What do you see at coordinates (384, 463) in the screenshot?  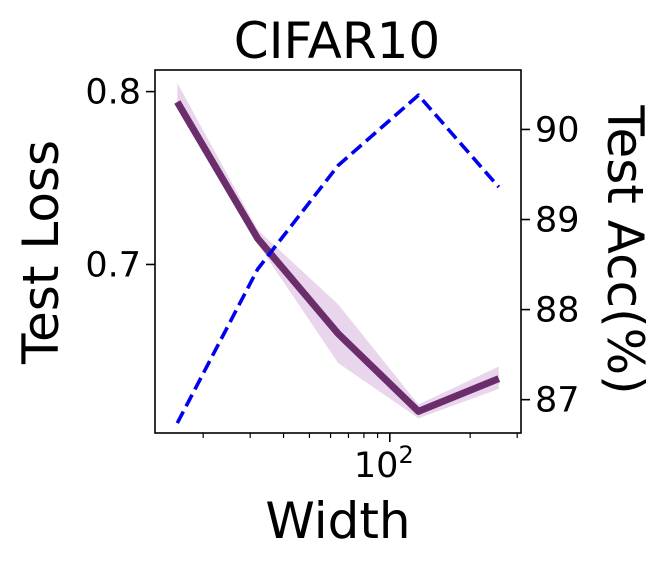 I see `x-tick-label: 102` at bounding box center [384, 463].